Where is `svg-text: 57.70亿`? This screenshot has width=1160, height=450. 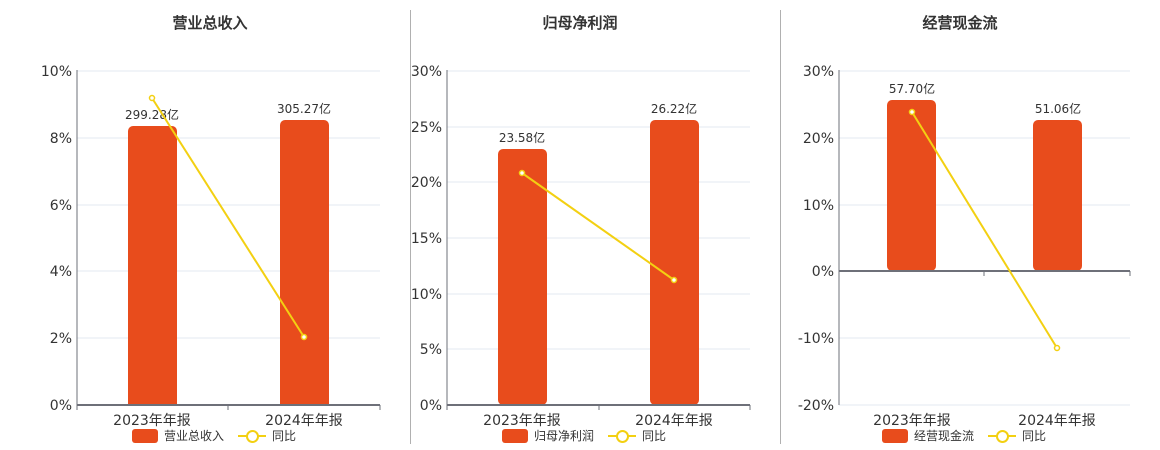
svg-text: 57.70亿 is located at coordinates (912, 88).